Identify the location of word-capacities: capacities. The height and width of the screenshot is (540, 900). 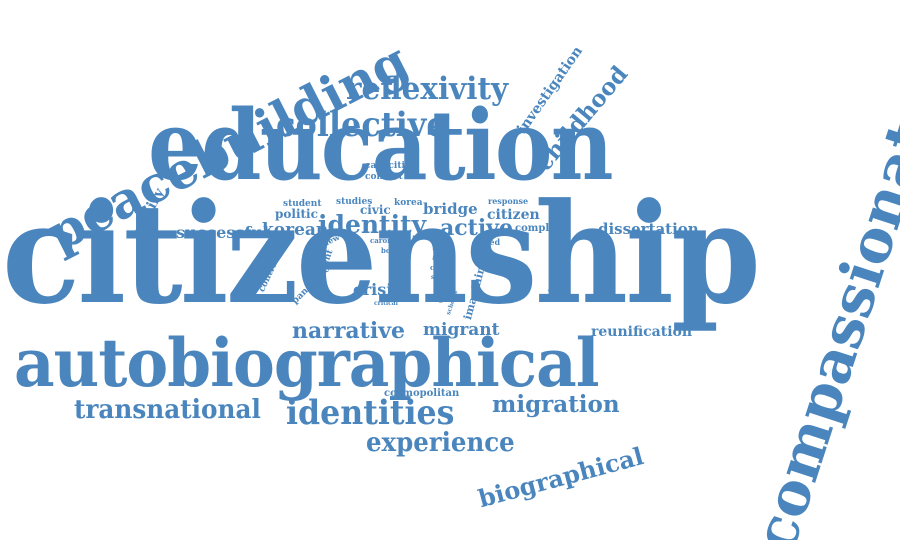
(390, 166).